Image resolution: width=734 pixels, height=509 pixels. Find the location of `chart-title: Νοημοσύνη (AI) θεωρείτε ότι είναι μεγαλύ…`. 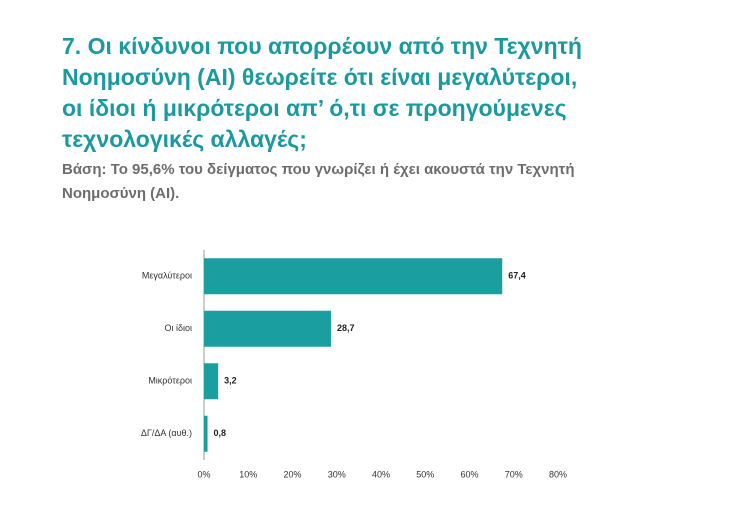

chart-title: Νοημοσύνη (AI) θεωρείτε ότι είναι μεγαλύ… is located at coordinates (319, 77).